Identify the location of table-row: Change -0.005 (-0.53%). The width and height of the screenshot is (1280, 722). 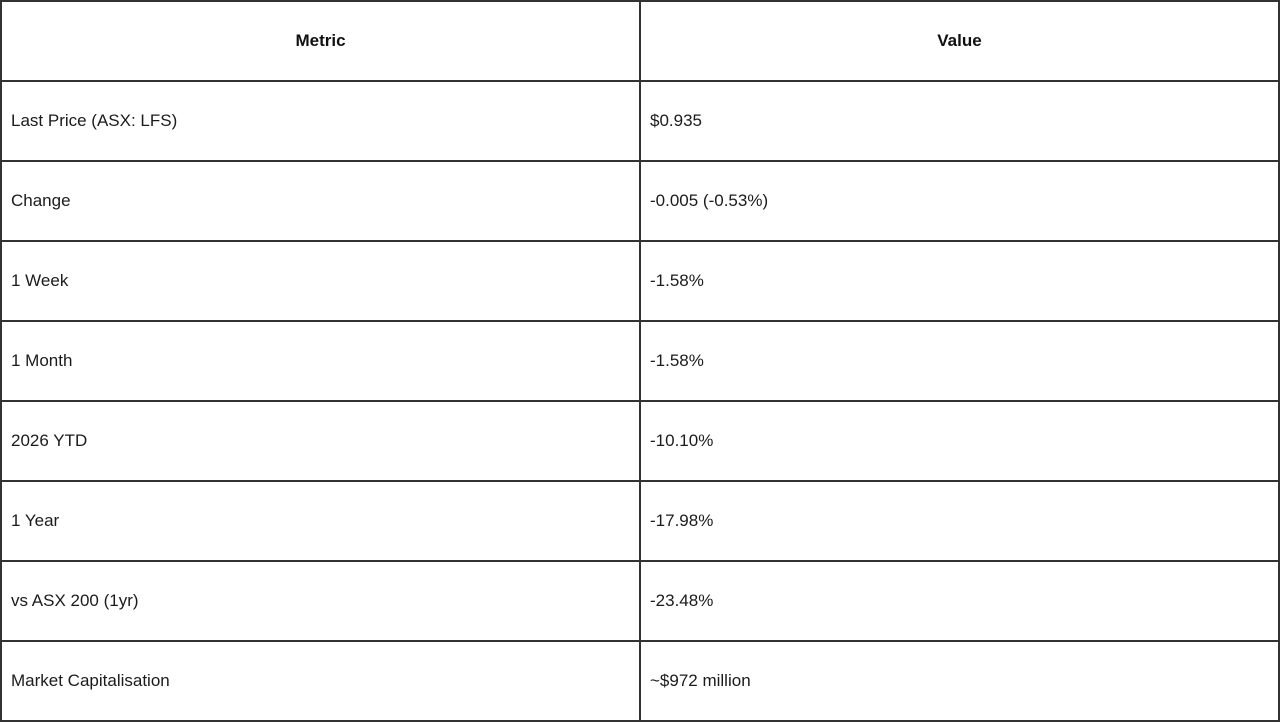
(640, 201).